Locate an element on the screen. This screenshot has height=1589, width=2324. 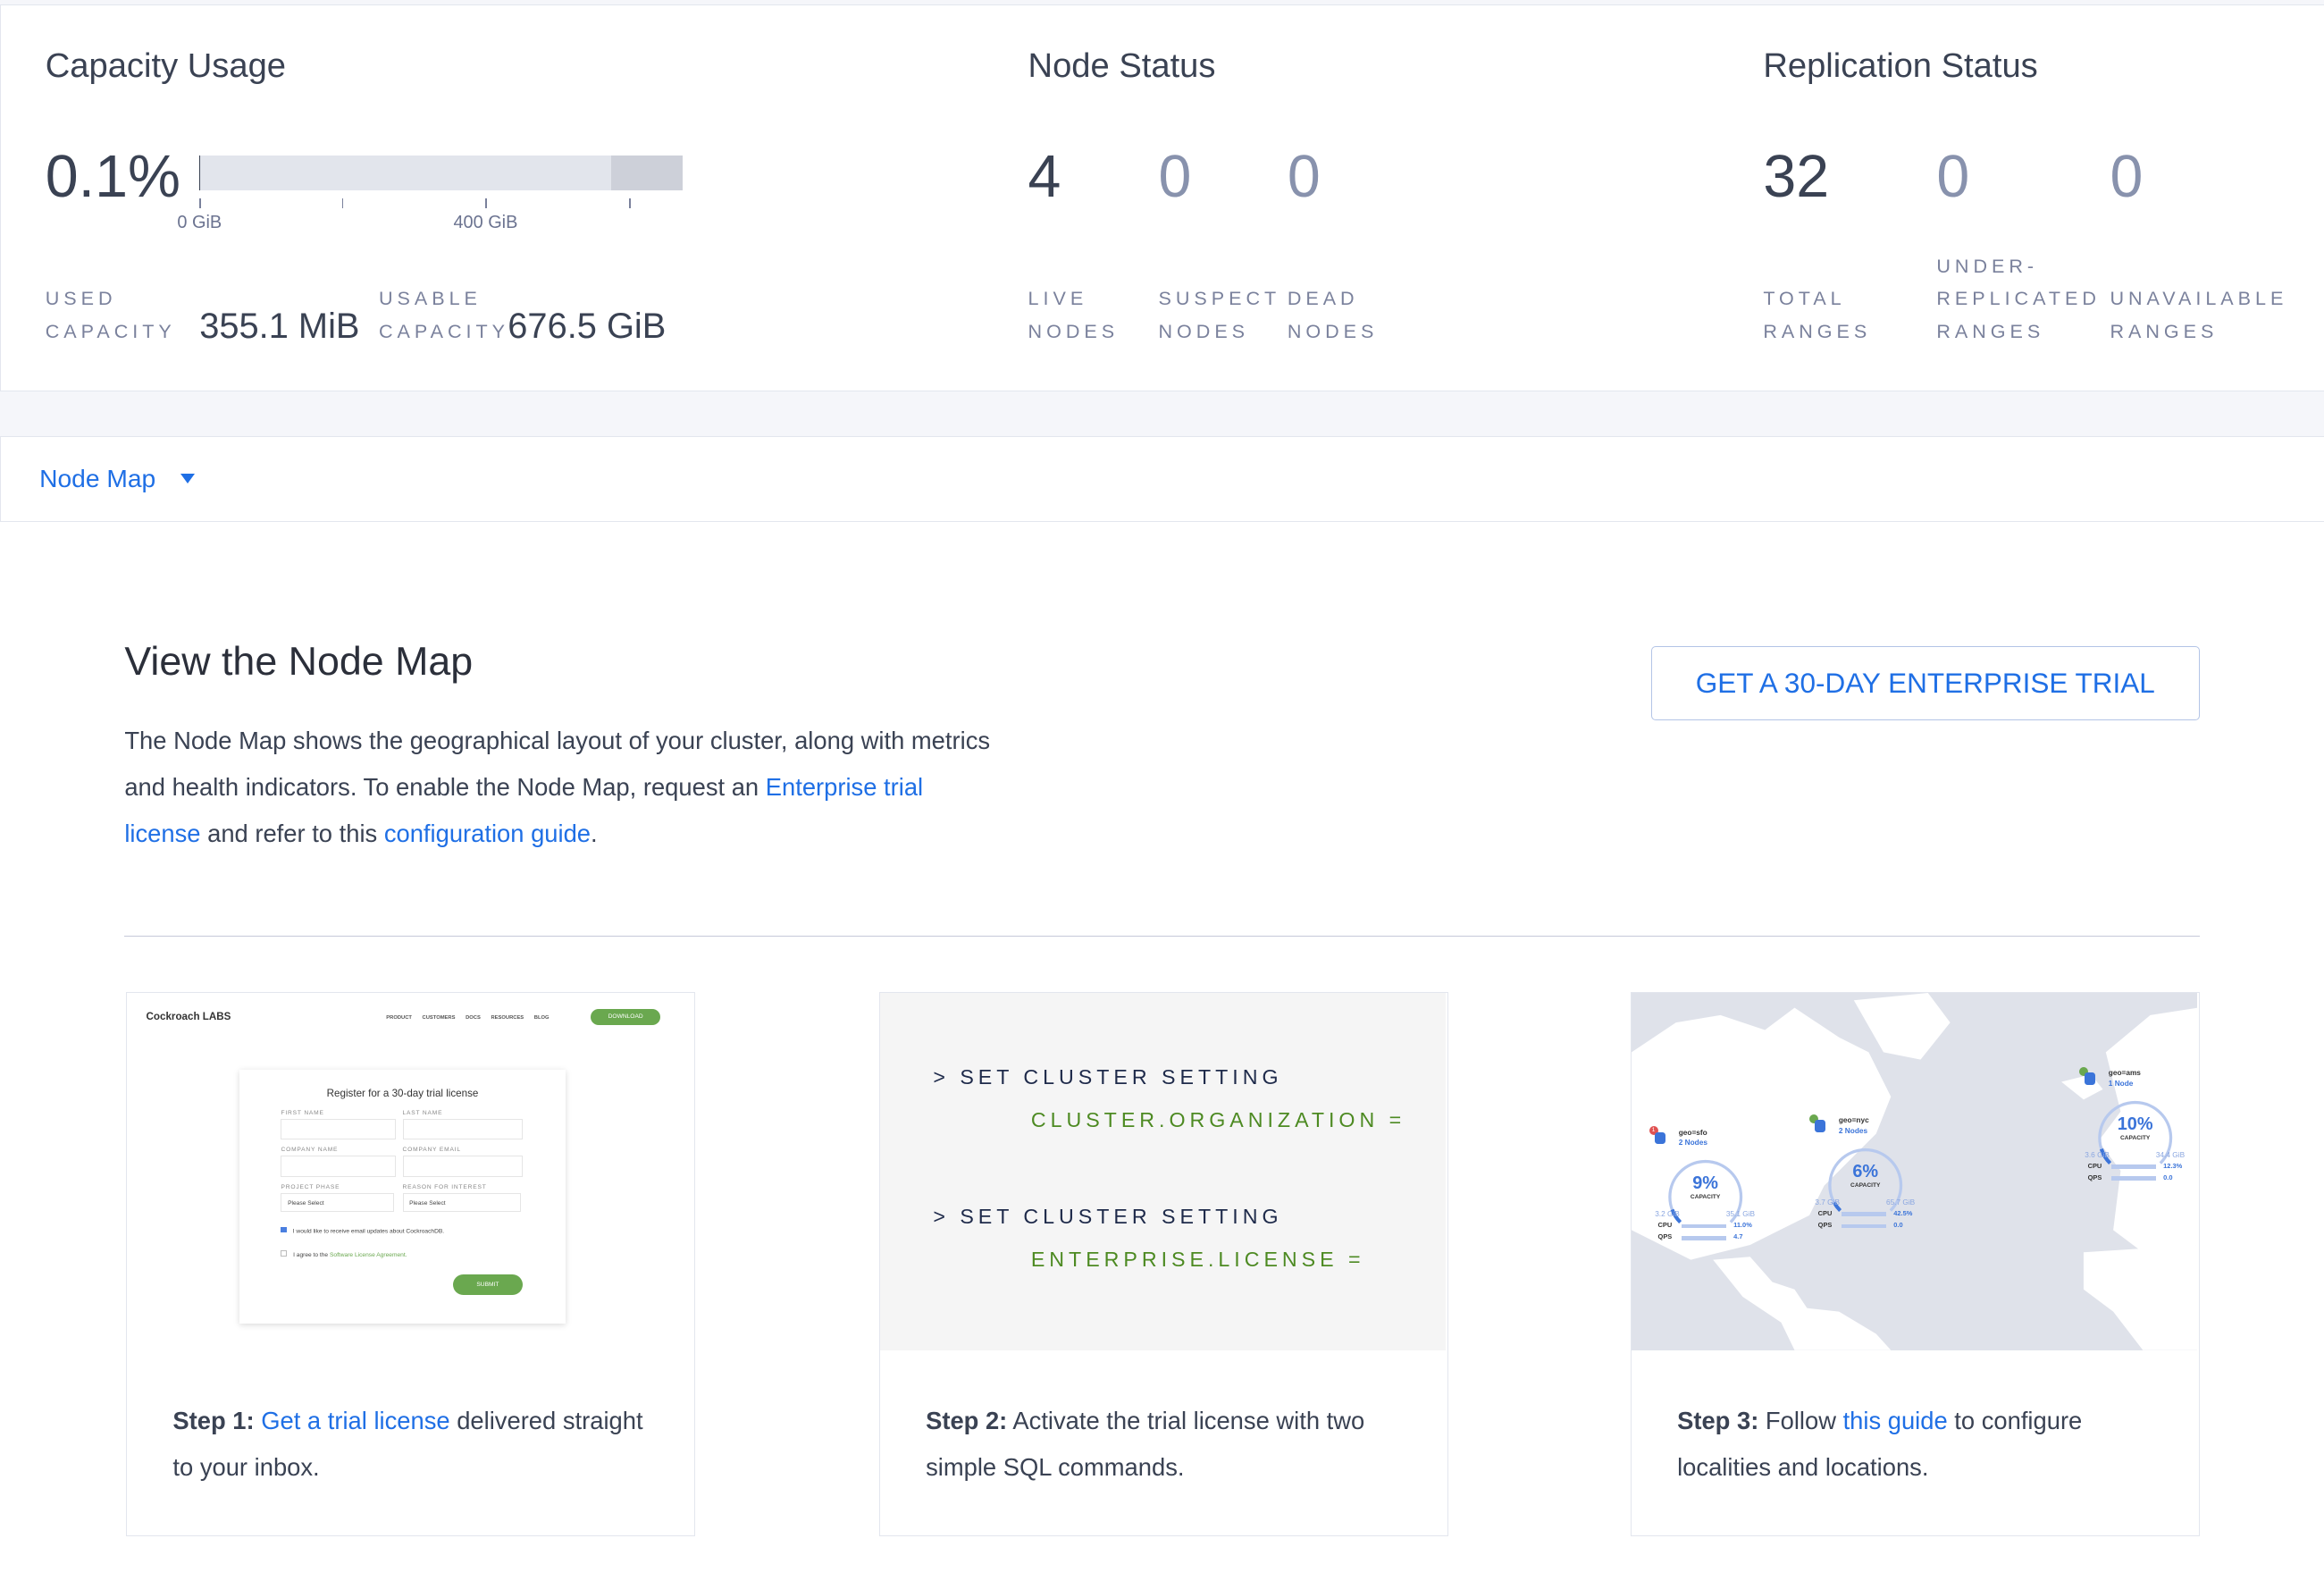
get-trial-license-link: Get a trial license is located at coordinates (355, 1420).